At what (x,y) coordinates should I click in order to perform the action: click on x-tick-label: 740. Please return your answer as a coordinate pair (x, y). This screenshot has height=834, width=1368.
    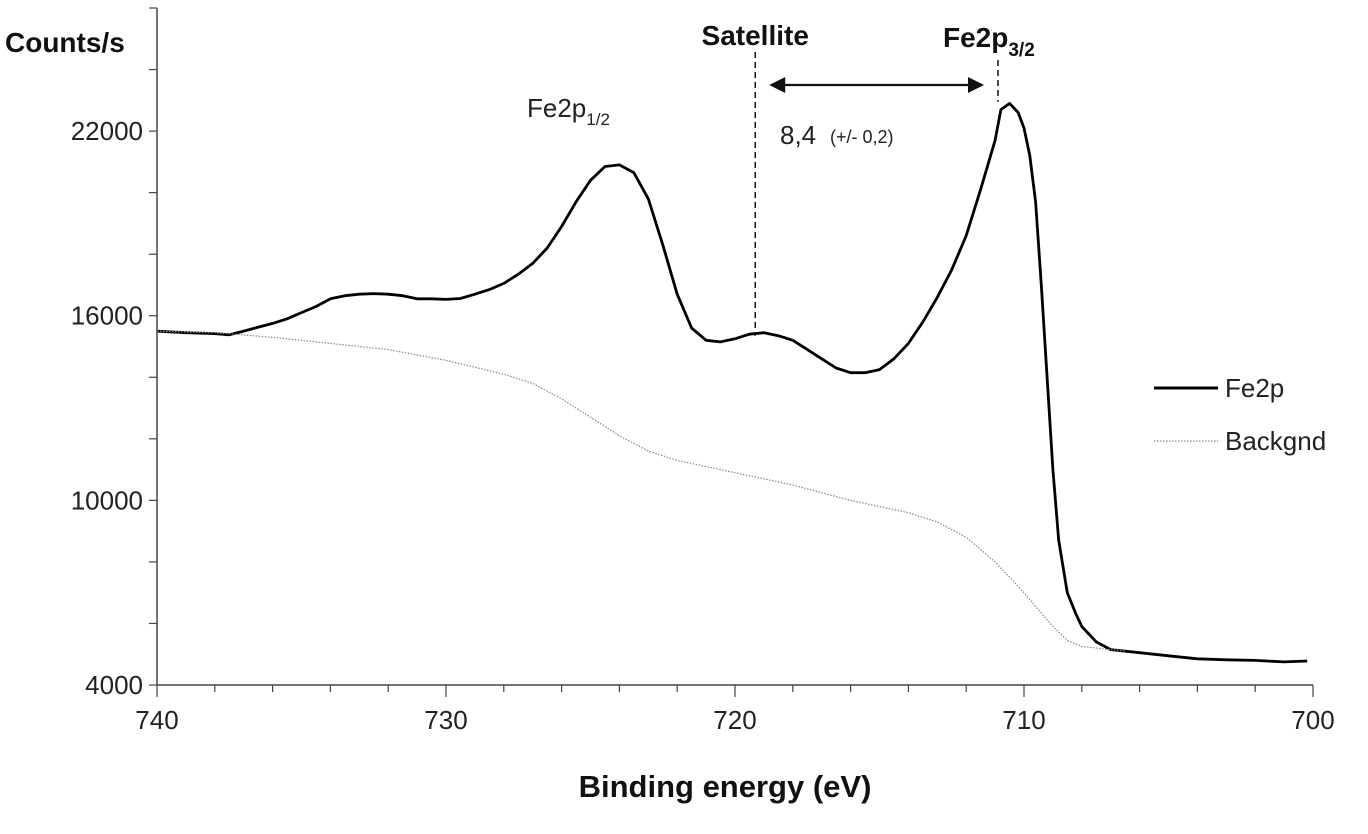
    Looking at the image, I should click on (156, 720).